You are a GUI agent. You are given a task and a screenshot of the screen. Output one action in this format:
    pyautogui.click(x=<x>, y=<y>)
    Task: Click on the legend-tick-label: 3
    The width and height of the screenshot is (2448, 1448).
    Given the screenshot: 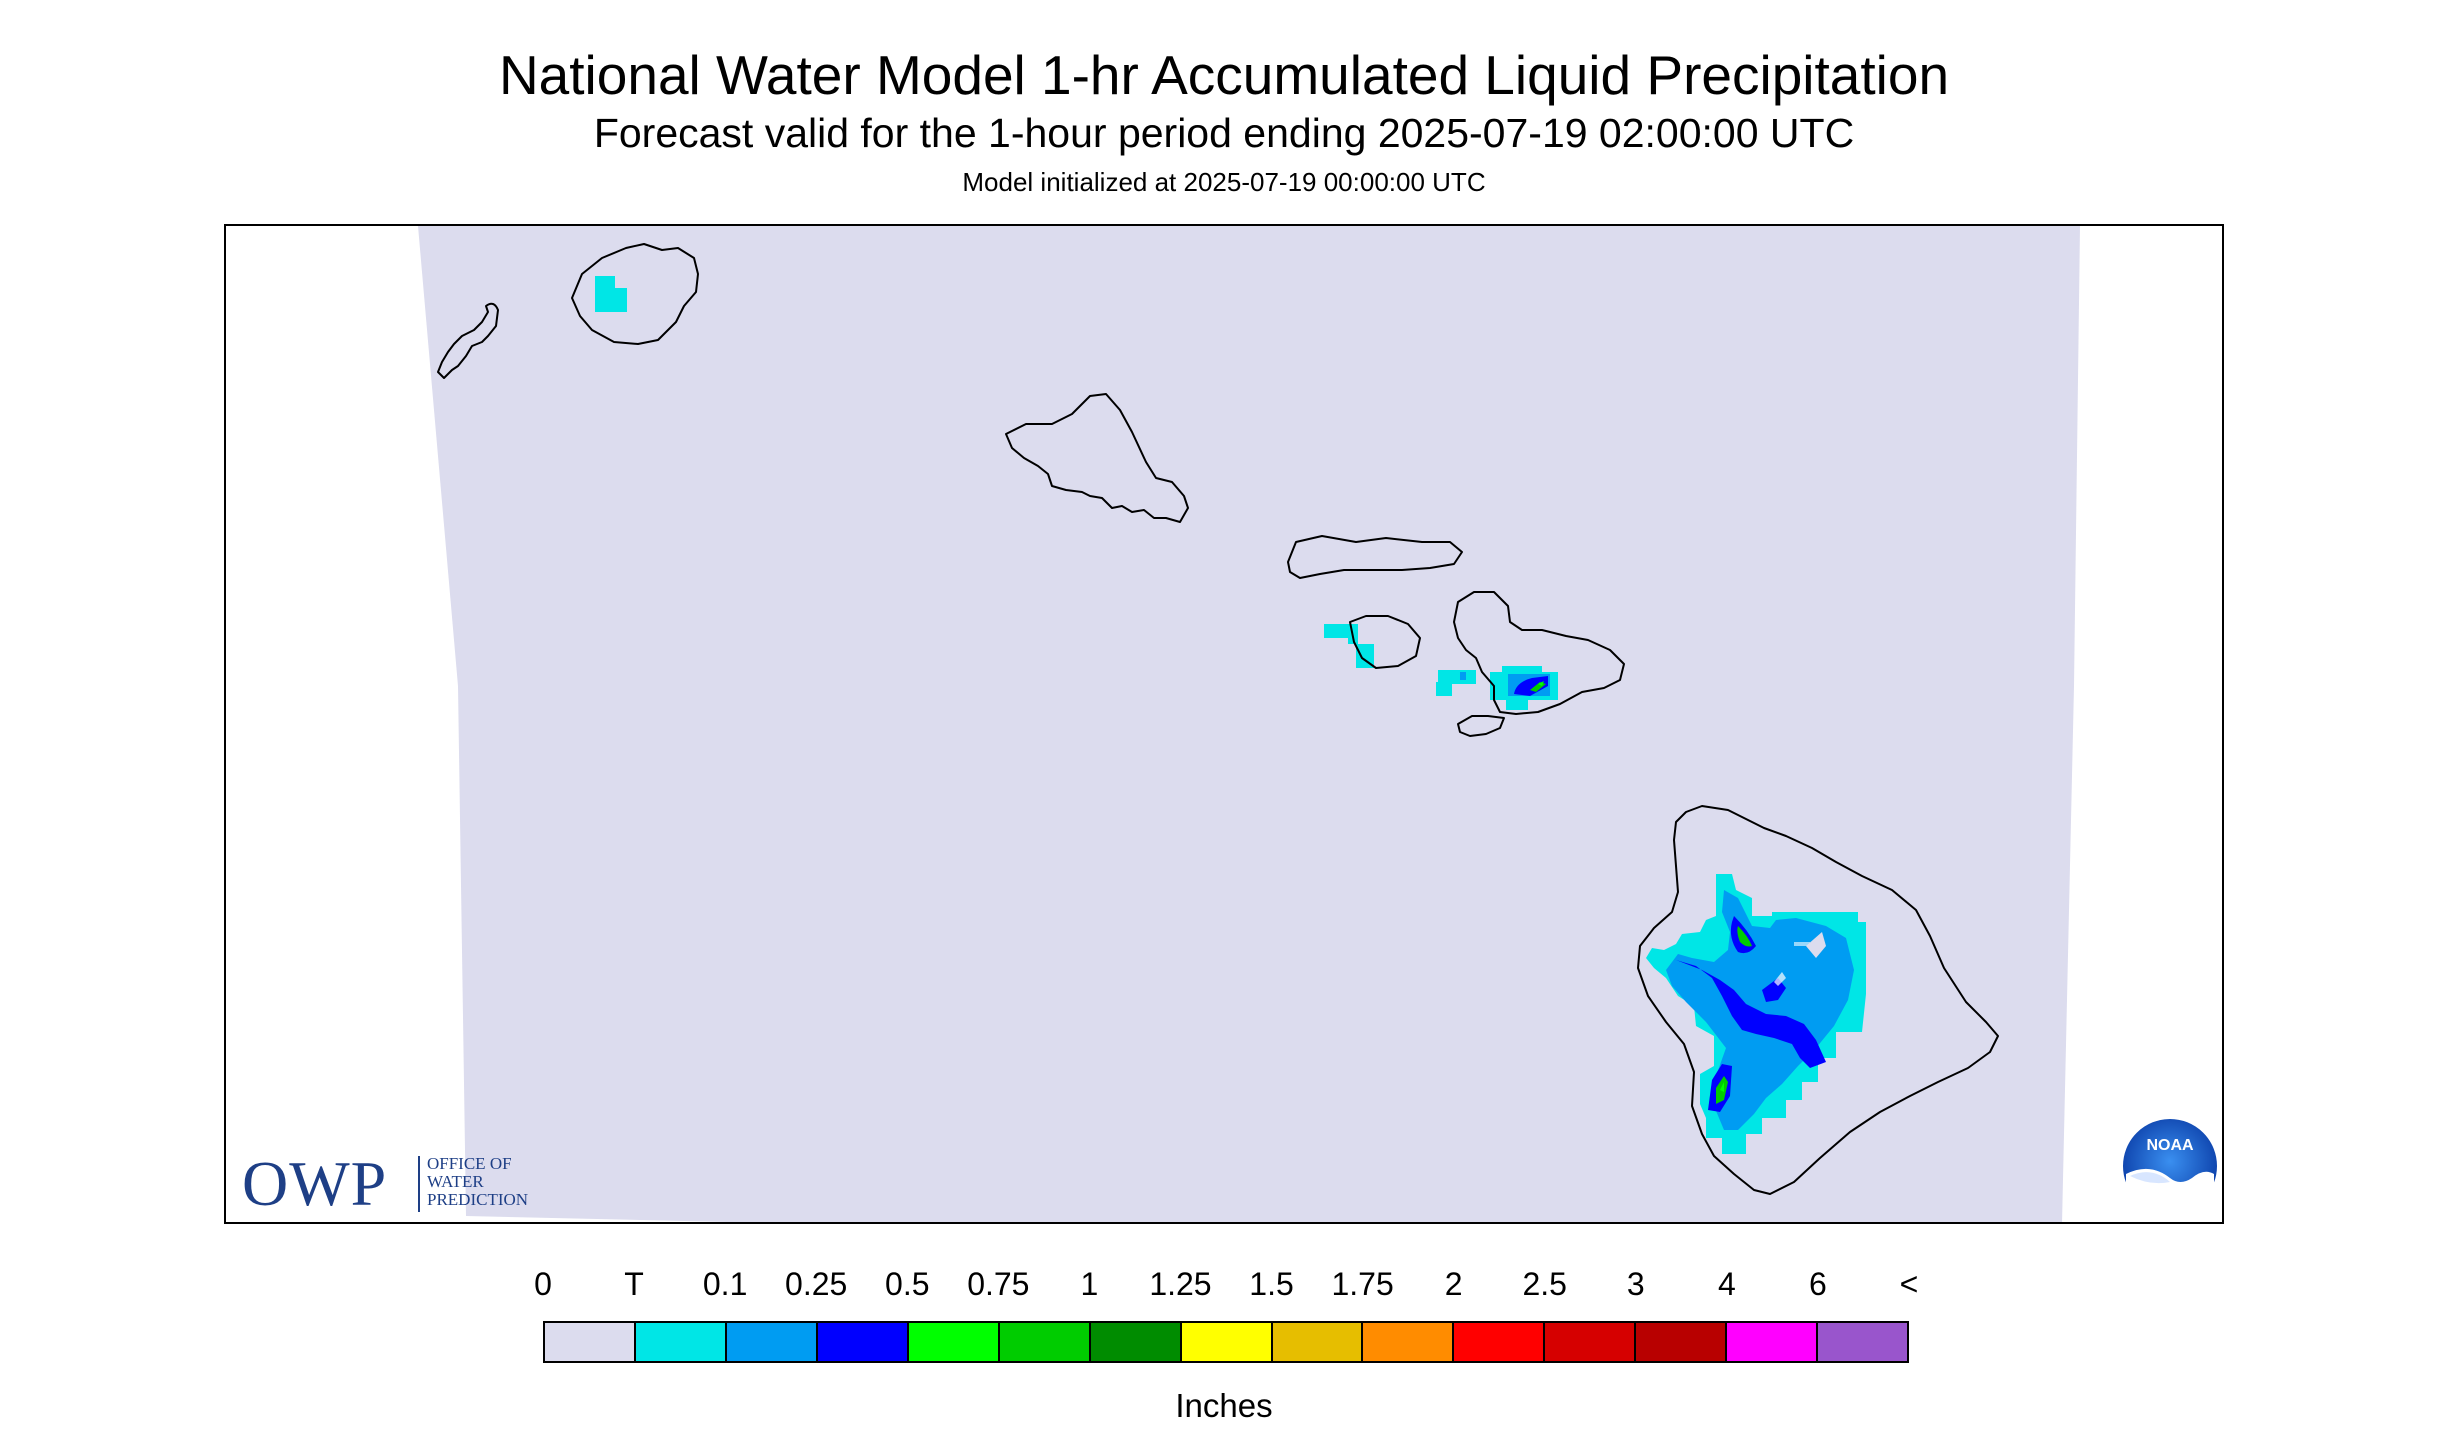 What is the action you would take?
    pyautogui.click(x=1635, y=1284)
    